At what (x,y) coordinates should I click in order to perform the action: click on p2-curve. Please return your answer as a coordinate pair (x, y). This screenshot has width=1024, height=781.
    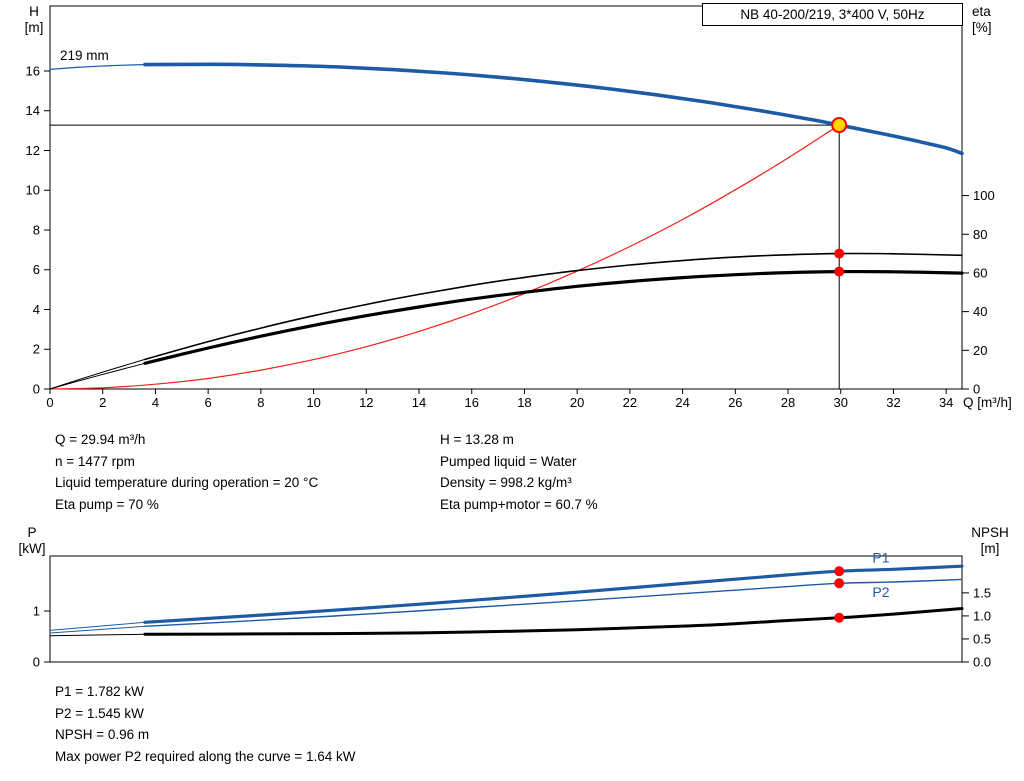
    Looking at the image, I should click on (553, 602).